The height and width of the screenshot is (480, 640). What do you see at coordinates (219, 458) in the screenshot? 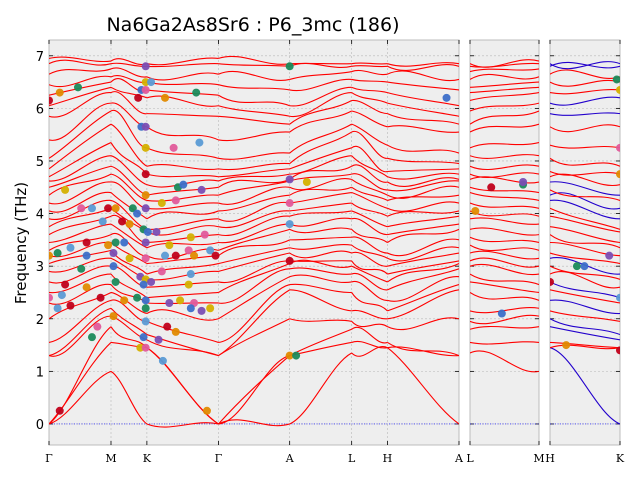
I see `x-tick-label: Γ` at bounding box center [219, 458].